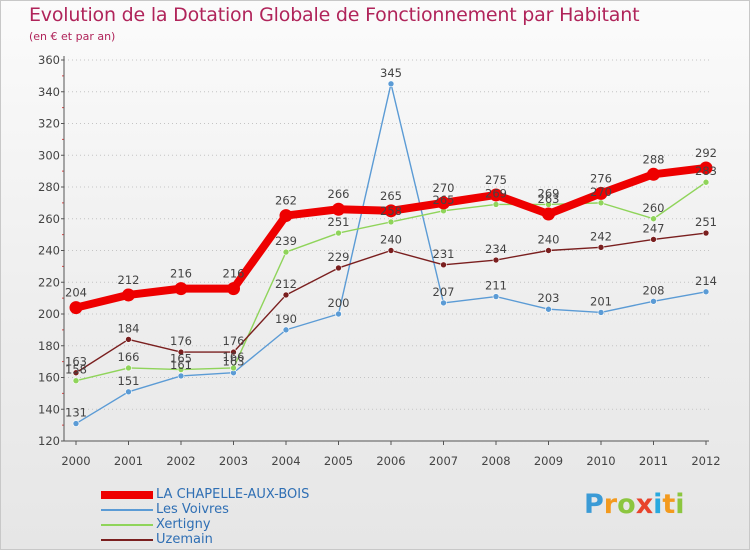 This screenshot has width=750, height=550. Describe the element at coordinates (49, 282) in the screenshot. I see `y-tick-label: 220` at that location.